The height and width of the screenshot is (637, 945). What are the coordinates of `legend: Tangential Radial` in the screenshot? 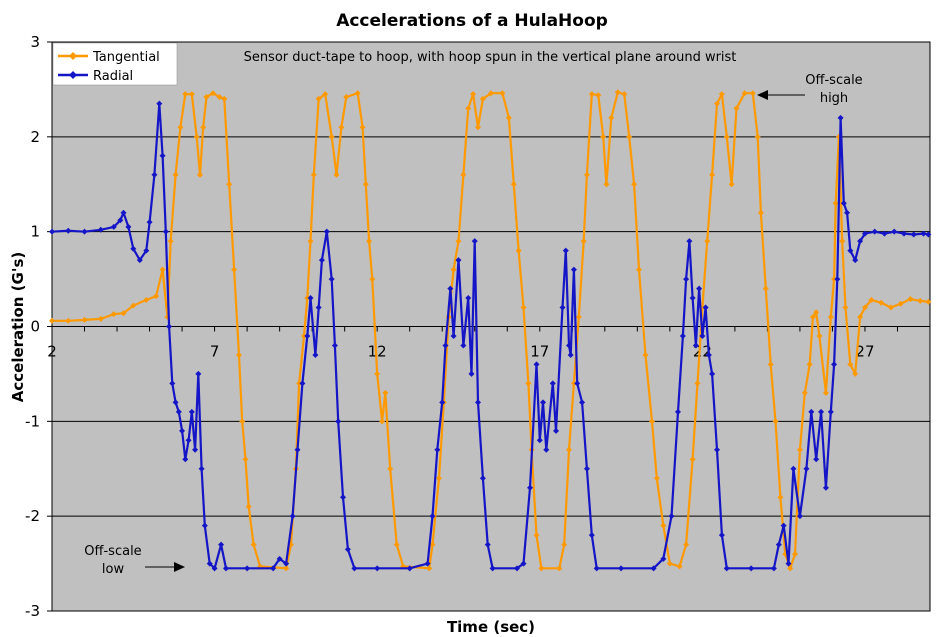 It's located at (115, 64).